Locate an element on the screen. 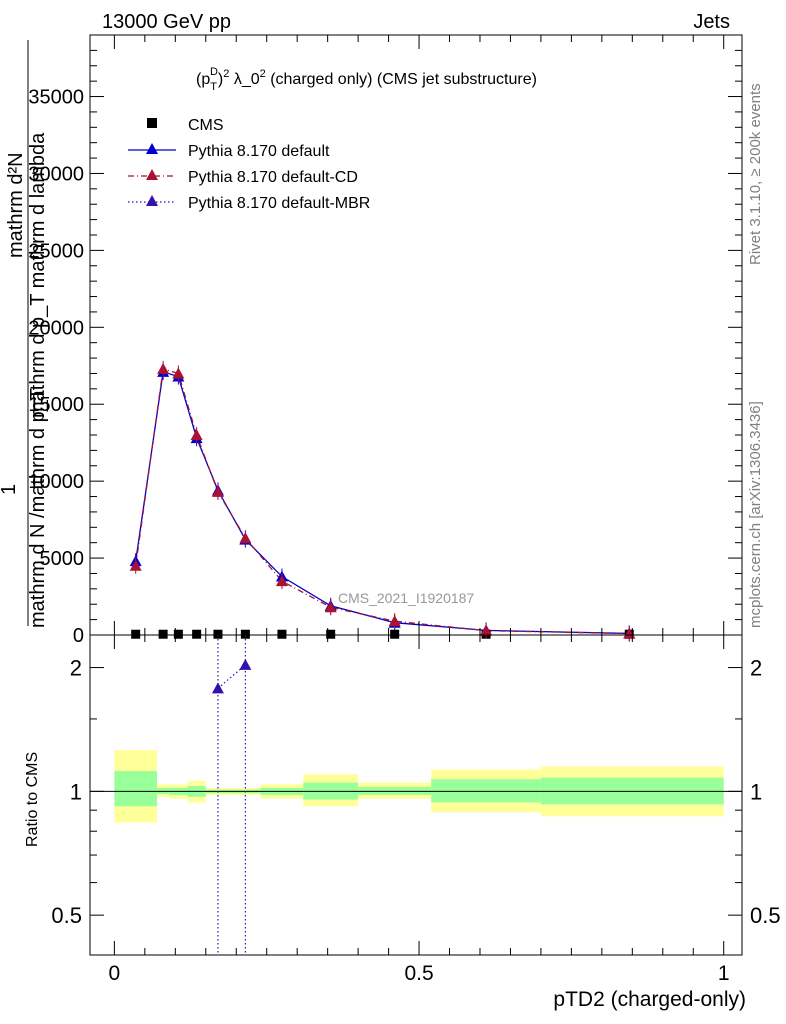  legend-marker-cd is located at coordinates (152, 174).